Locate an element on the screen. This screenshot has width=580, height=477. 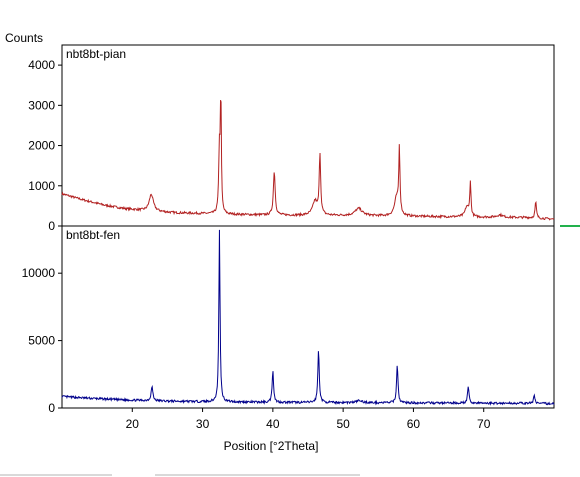
x-tick-label: 50 is located at coordinates (343, 424).